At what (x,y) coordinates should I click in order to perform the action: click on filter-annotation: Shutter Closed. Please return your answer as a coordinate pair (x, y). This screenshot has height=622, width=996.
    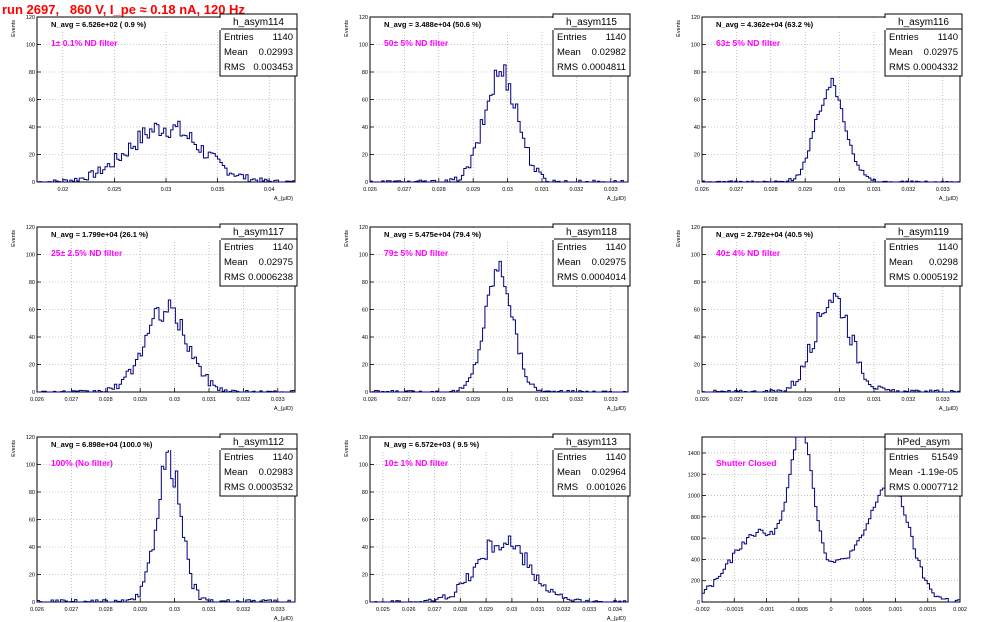
    Looking at the image, I should click on (746, 463).